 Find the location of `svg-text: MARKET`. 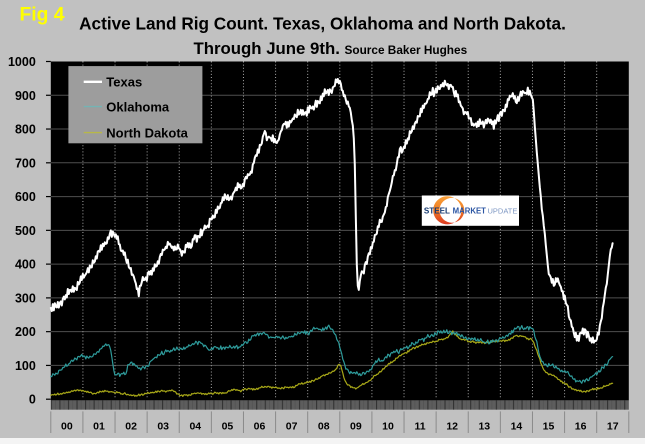

svg-text: MARKET is located at coordinates (470, 210).